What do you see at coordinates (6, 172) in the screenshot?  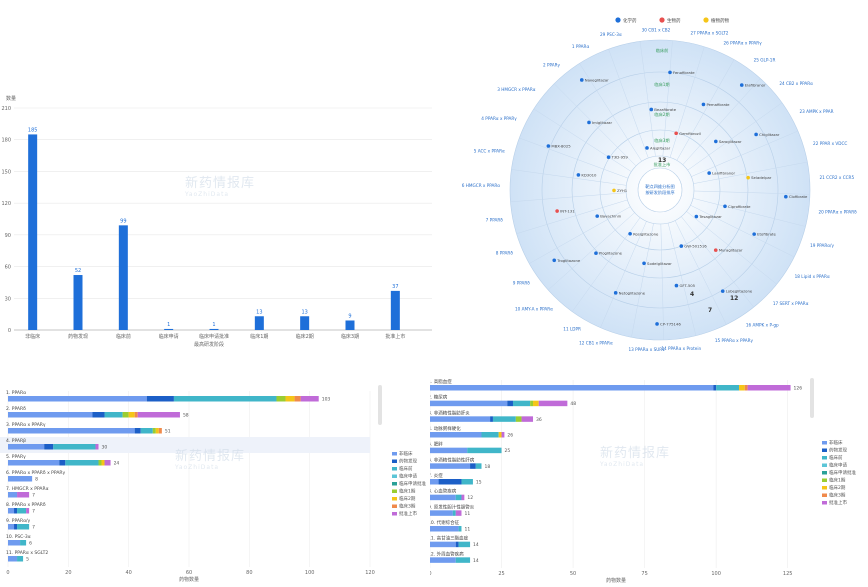 I see `y-tick-label: 150` at bounding box center [6, 172].